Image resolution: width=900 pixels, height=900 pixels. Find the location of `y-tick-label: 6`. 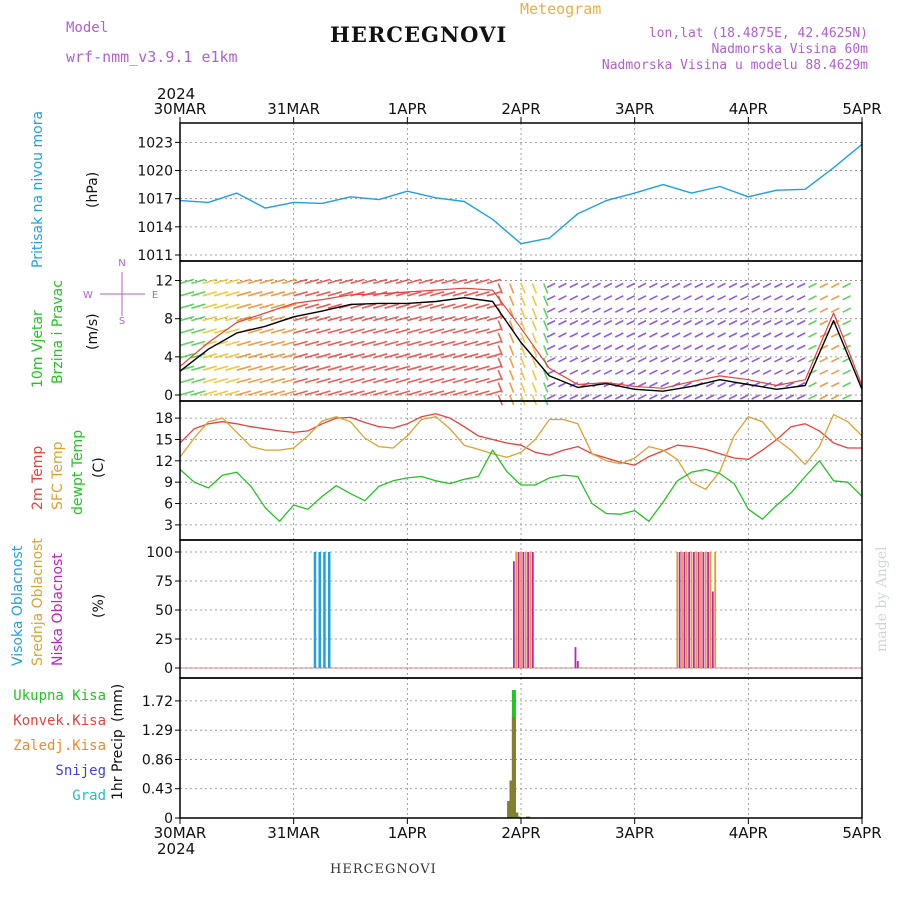

y-tick-label: 6 is located at coordinates (168, 505).